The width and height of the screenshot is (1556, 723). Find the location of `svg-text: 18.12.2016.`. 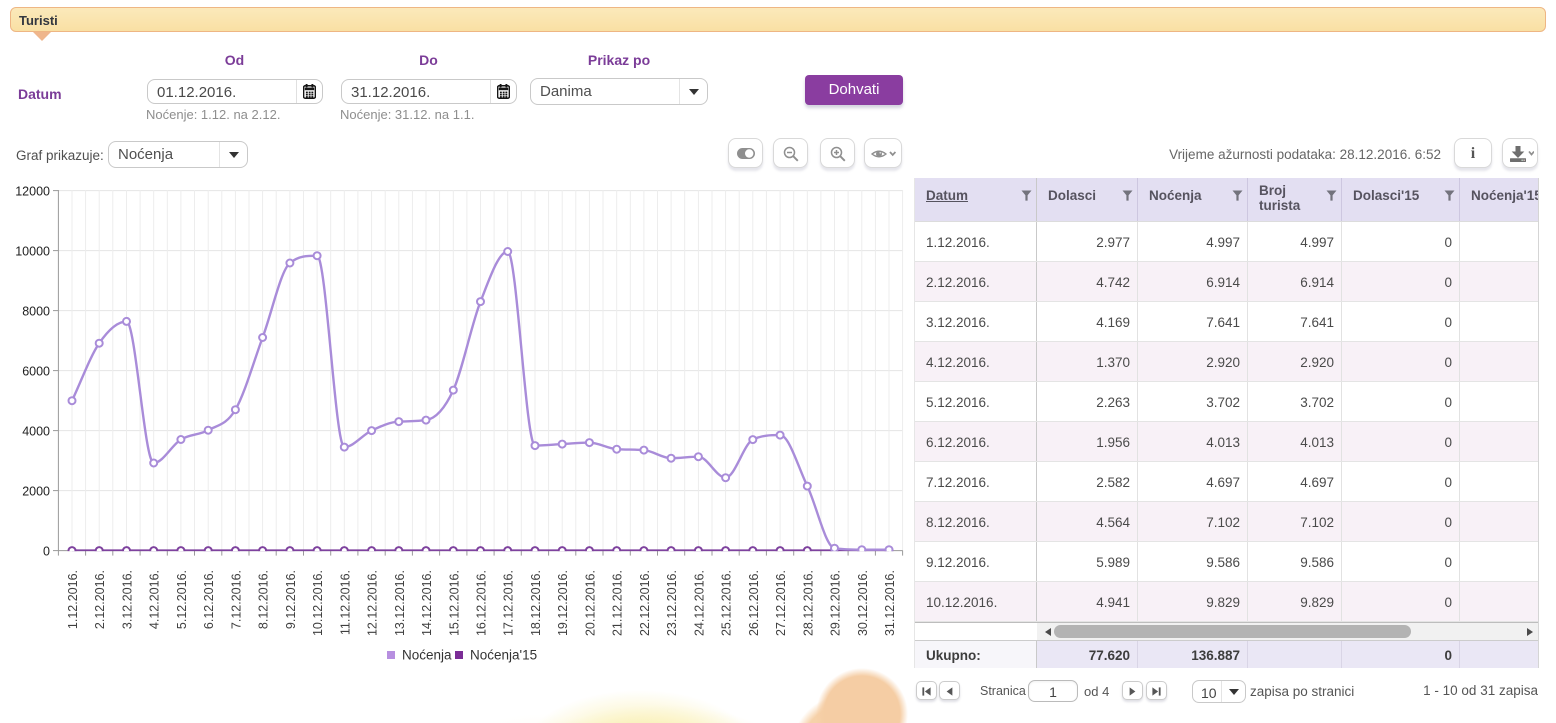

svg-text: 18.12.2016. is located at coordinates (536, 603).